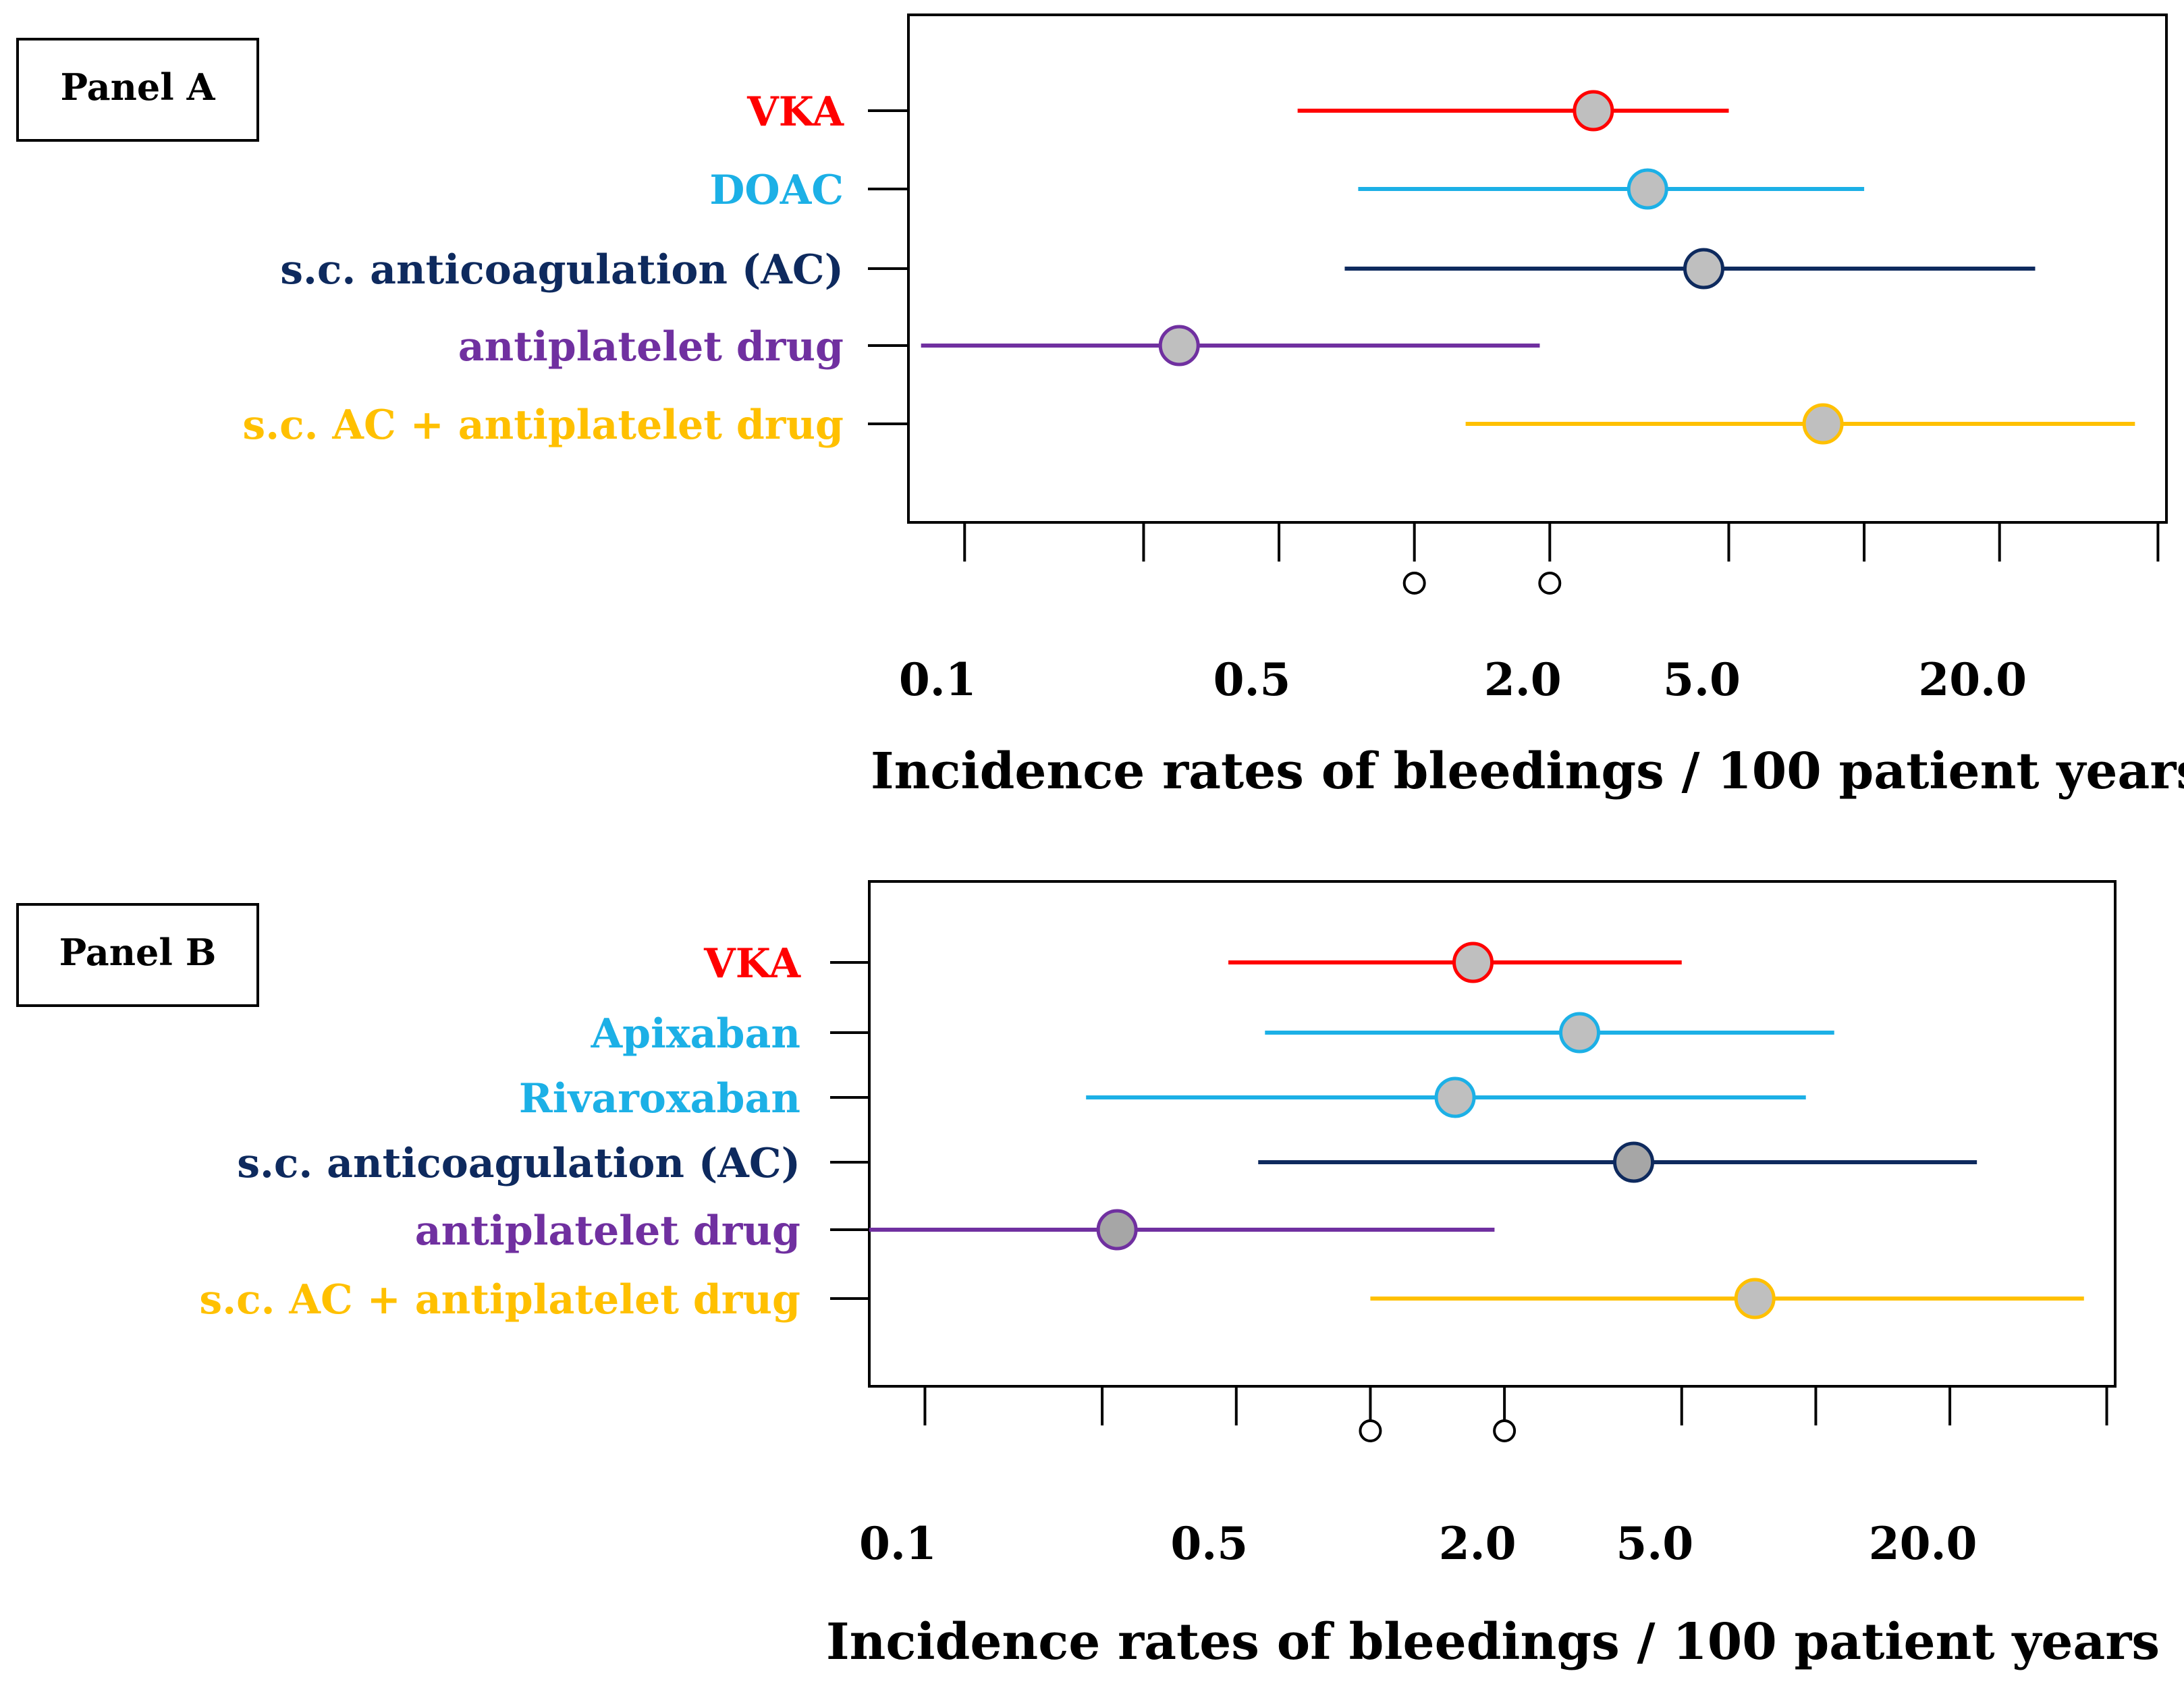 This screenshot has height=1690, width=2184. Describe the element at coordinates (139, 87) in the screenshot. I see `panel-label: Panel A` at that location.